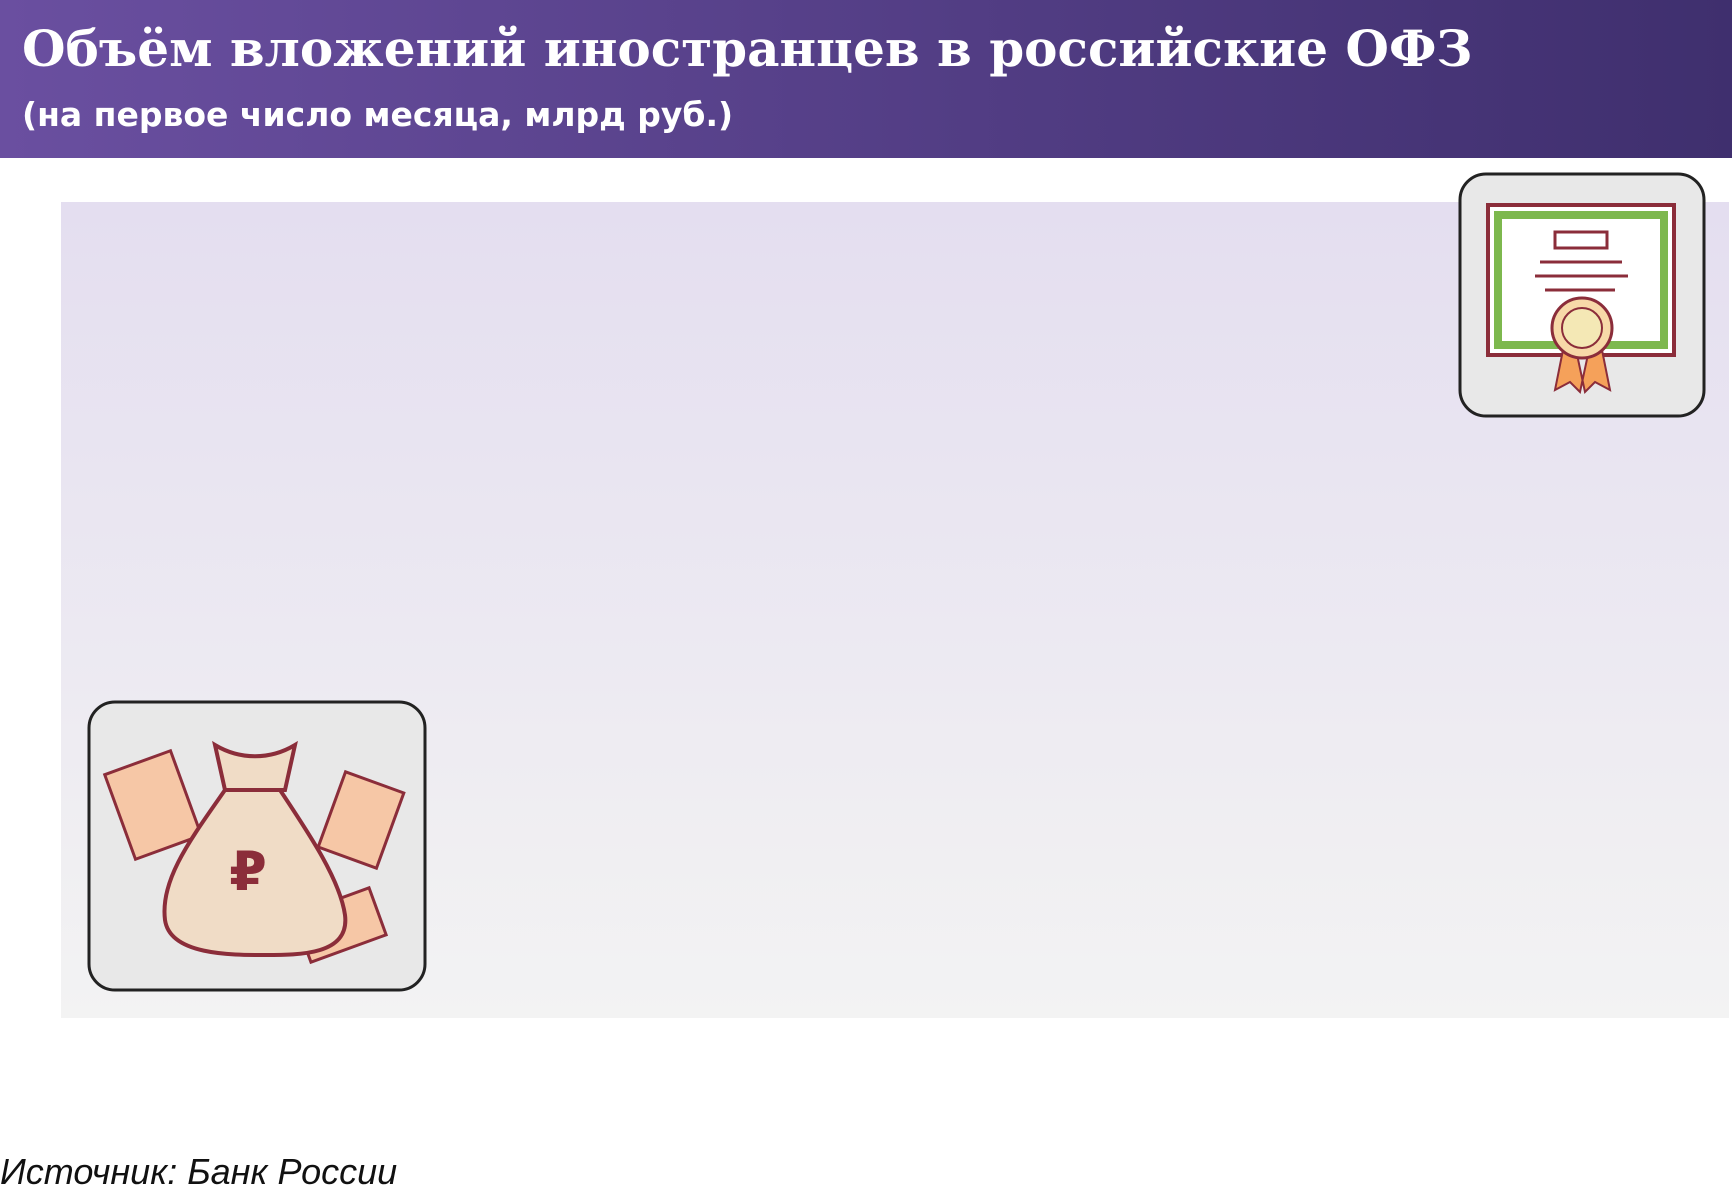 This screenshot has width=1732, height=1199. What do you see at coordinates (377, 114) in the screenshot?
I see `chart-subtitle: (на первое число месяца, млрд руб.)` at bounding box center [377, 114].